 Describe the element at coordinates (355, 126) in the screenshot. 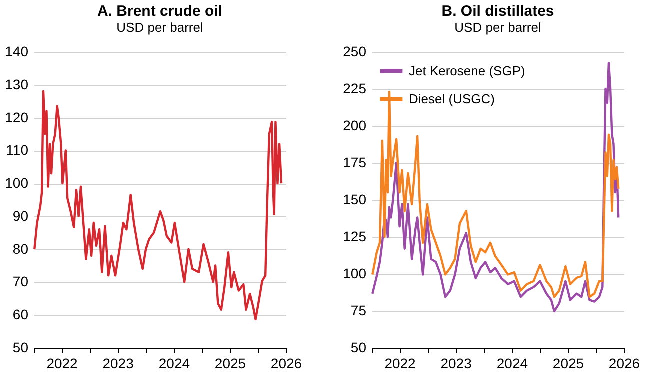

I see `y-tick-label: 200` at that location.